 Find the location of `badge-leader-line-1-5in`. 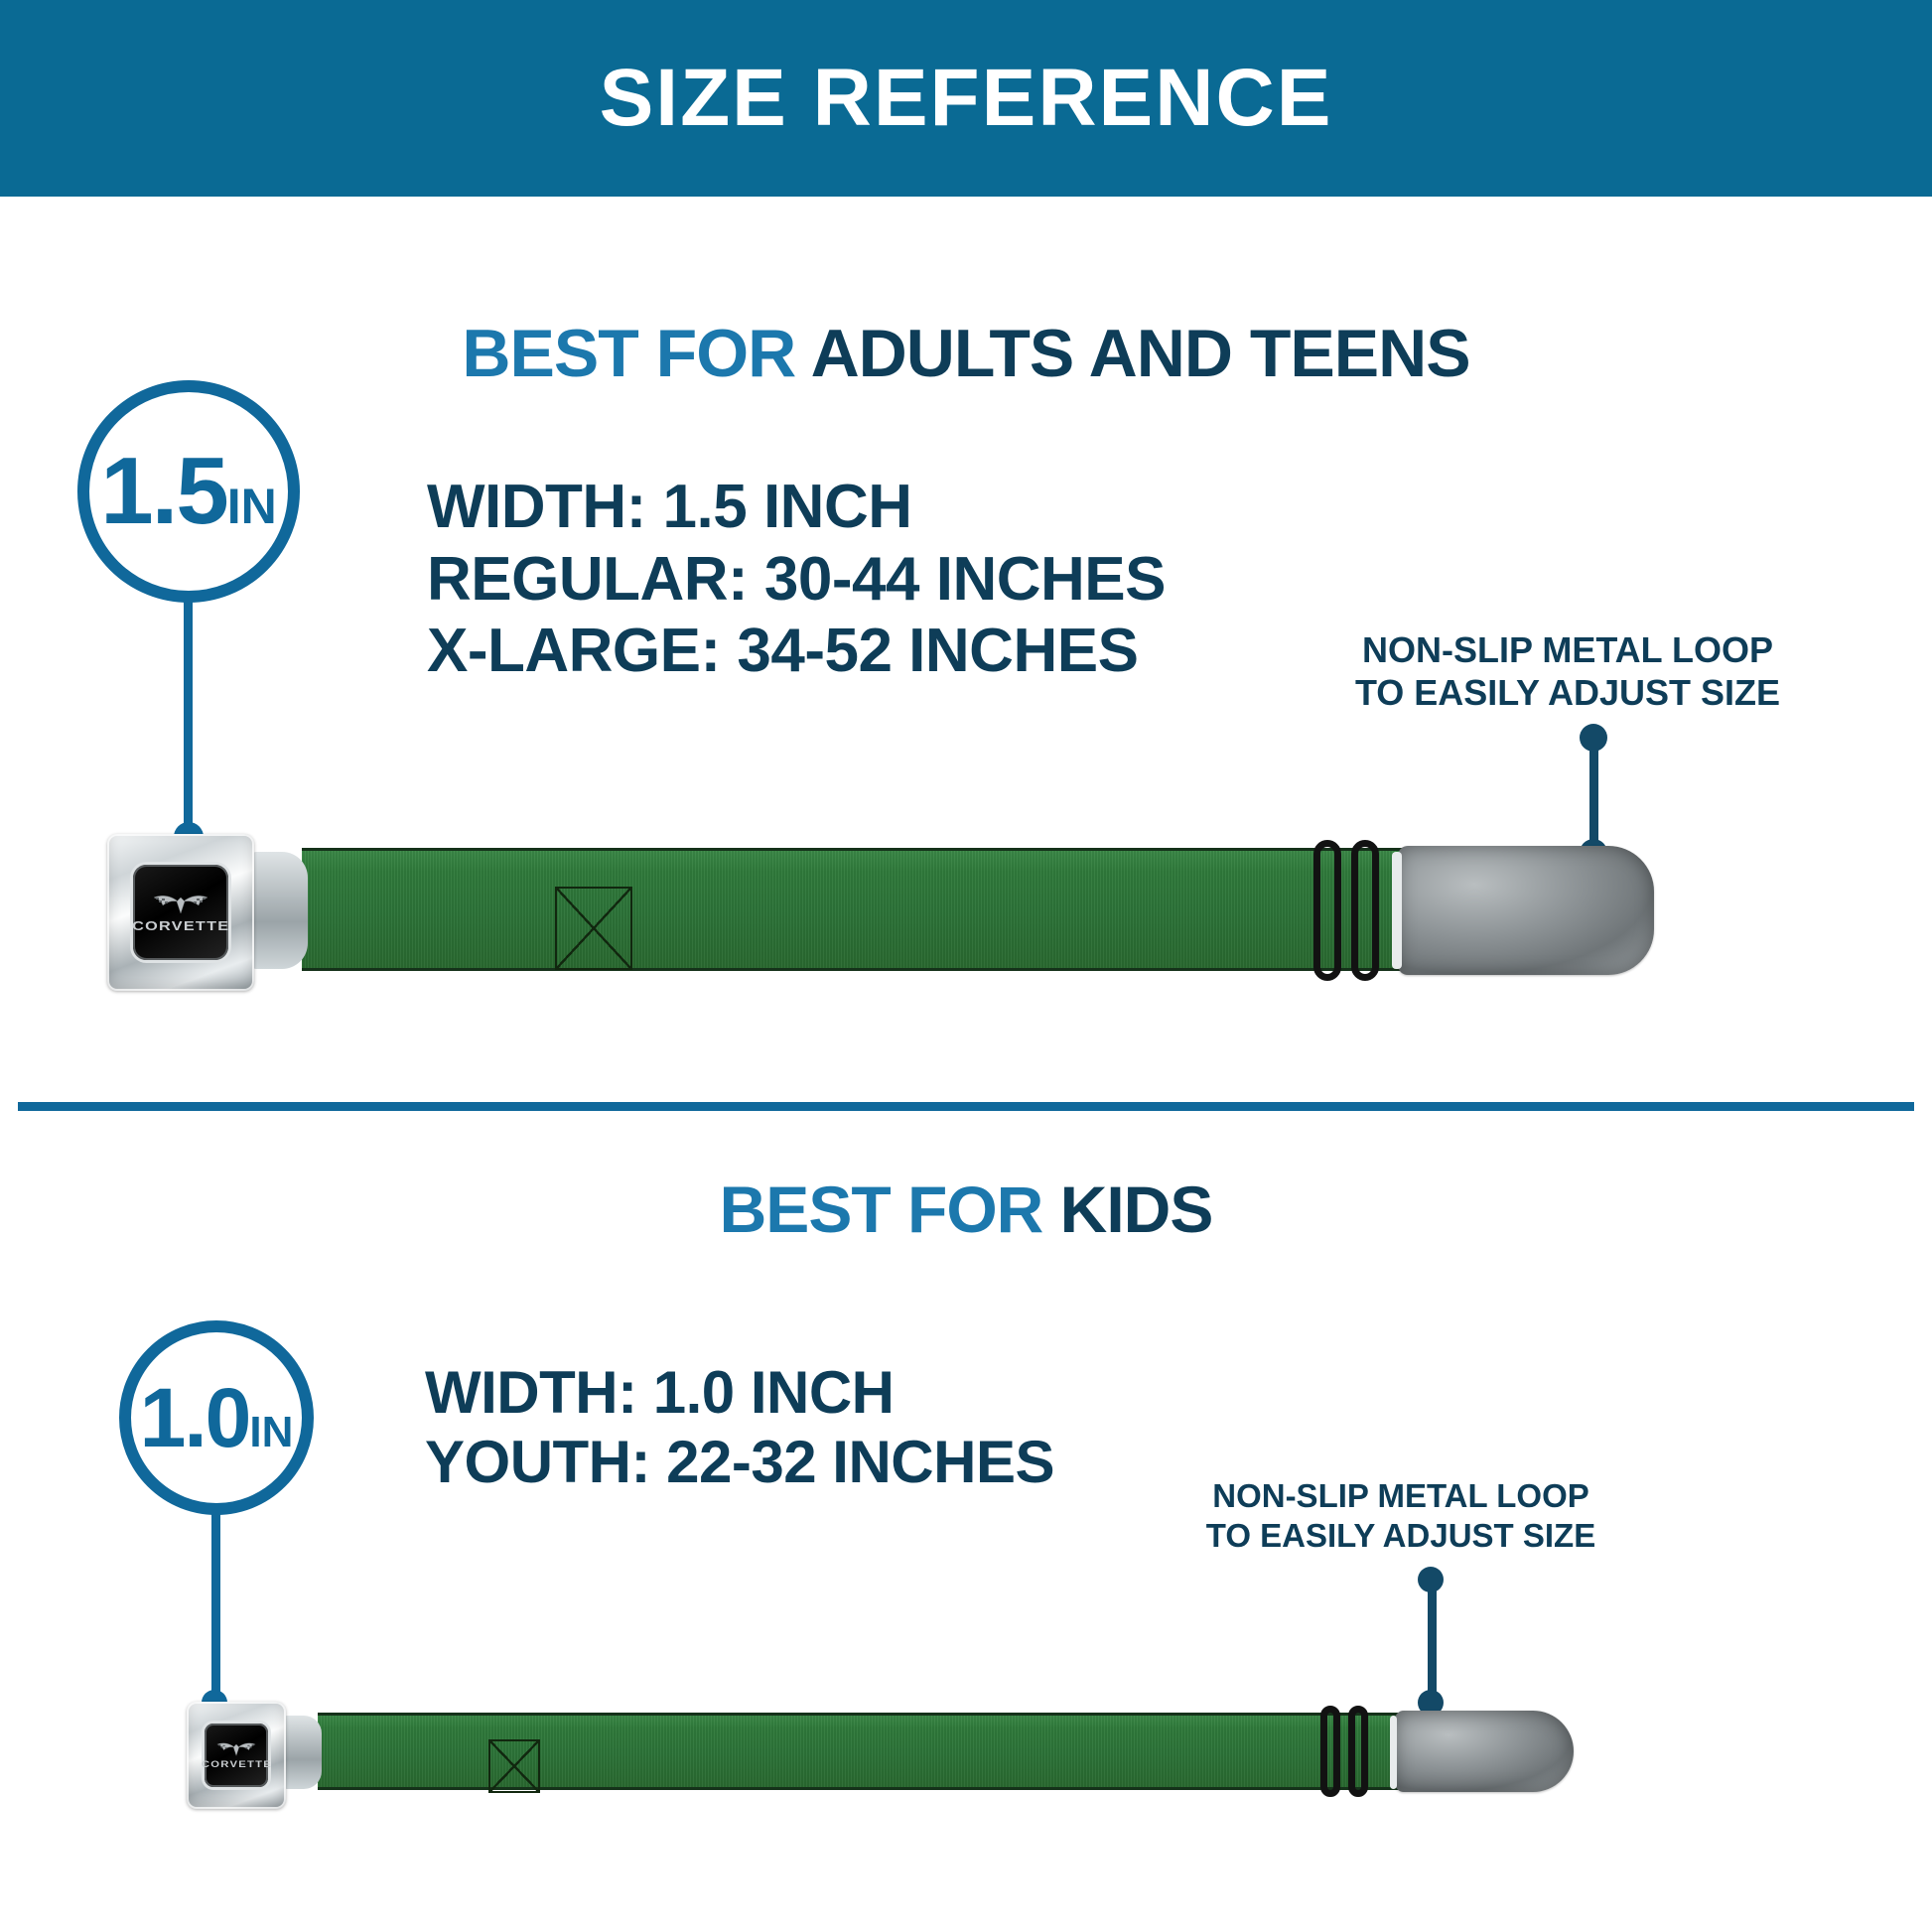

badge-leader-line-1-5in is located at coordinates (188, 718).